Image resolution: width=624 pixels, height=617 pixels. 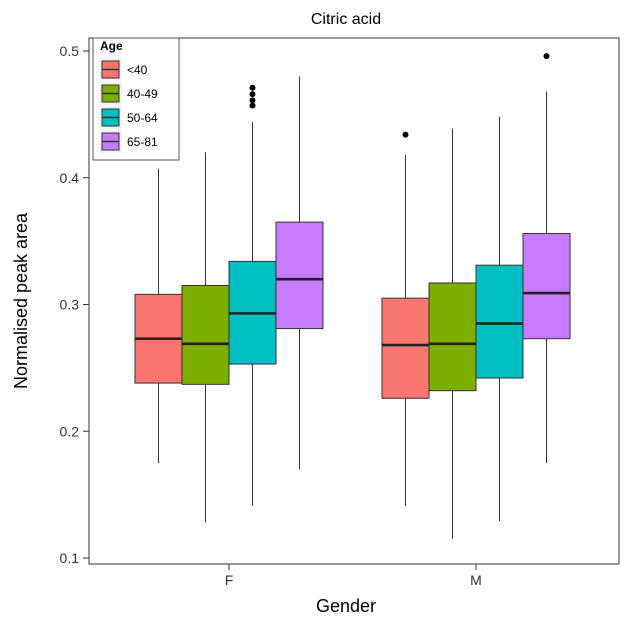 What do you see at coordinates (70, 178) in the screenshot?
I see `y-tick-label: 0.4` at bounding box center [70, 178].